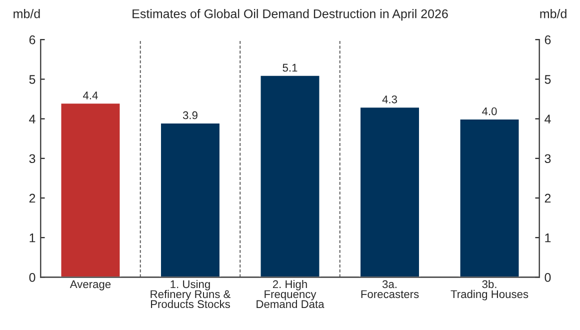  Describe the element at coordinates (32, 119) in the screenshot. I see `y-tick-label: 4` at that location.